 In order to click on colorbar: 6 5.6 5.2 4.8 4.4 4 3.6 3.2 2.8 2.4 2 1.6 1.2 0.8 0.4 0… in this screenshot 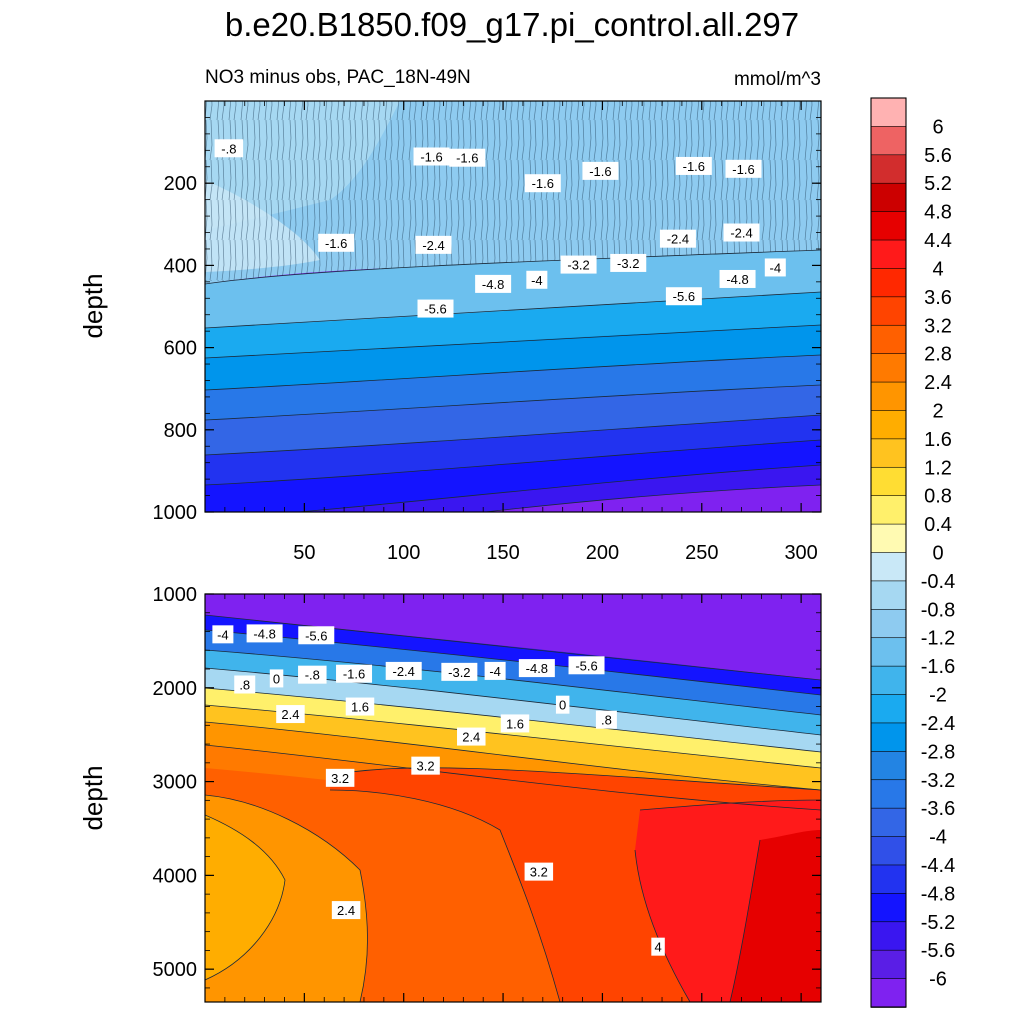, I will do `click(912, 552)`.